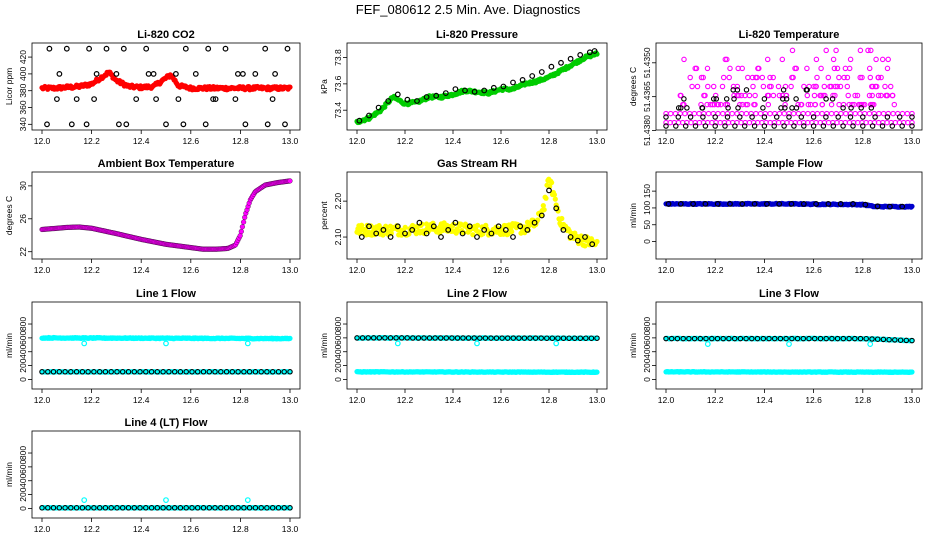 Image resolution: width=936 pixels, height=540 pixels. I want to click on y-axis-label: kPa, so click(324, 86).